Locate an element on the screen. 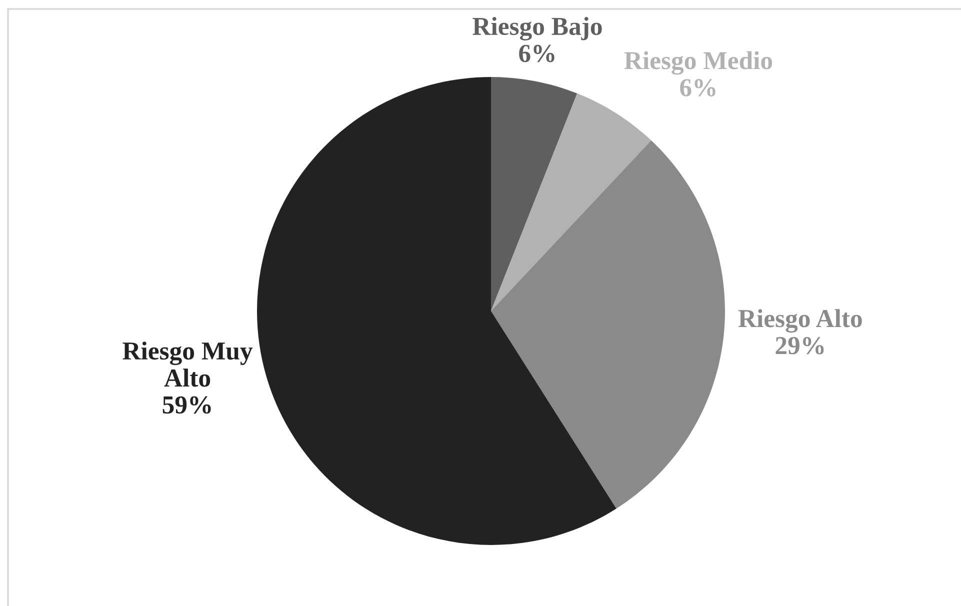  data-label: 59% is located at coordinates (186, 405).